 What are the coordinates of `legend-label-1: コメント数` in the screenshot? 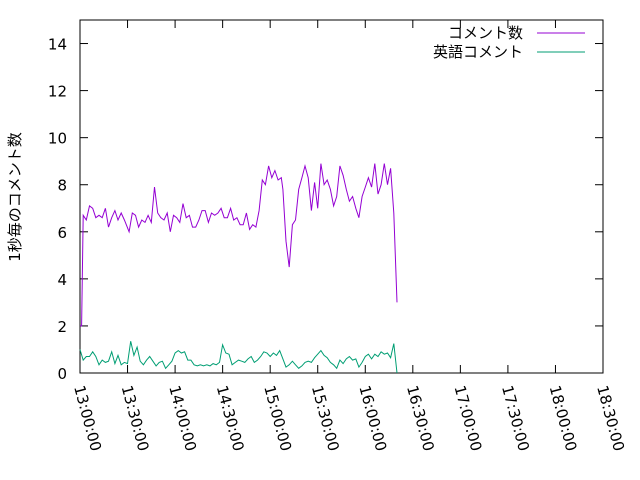 It's located at (485, 33).